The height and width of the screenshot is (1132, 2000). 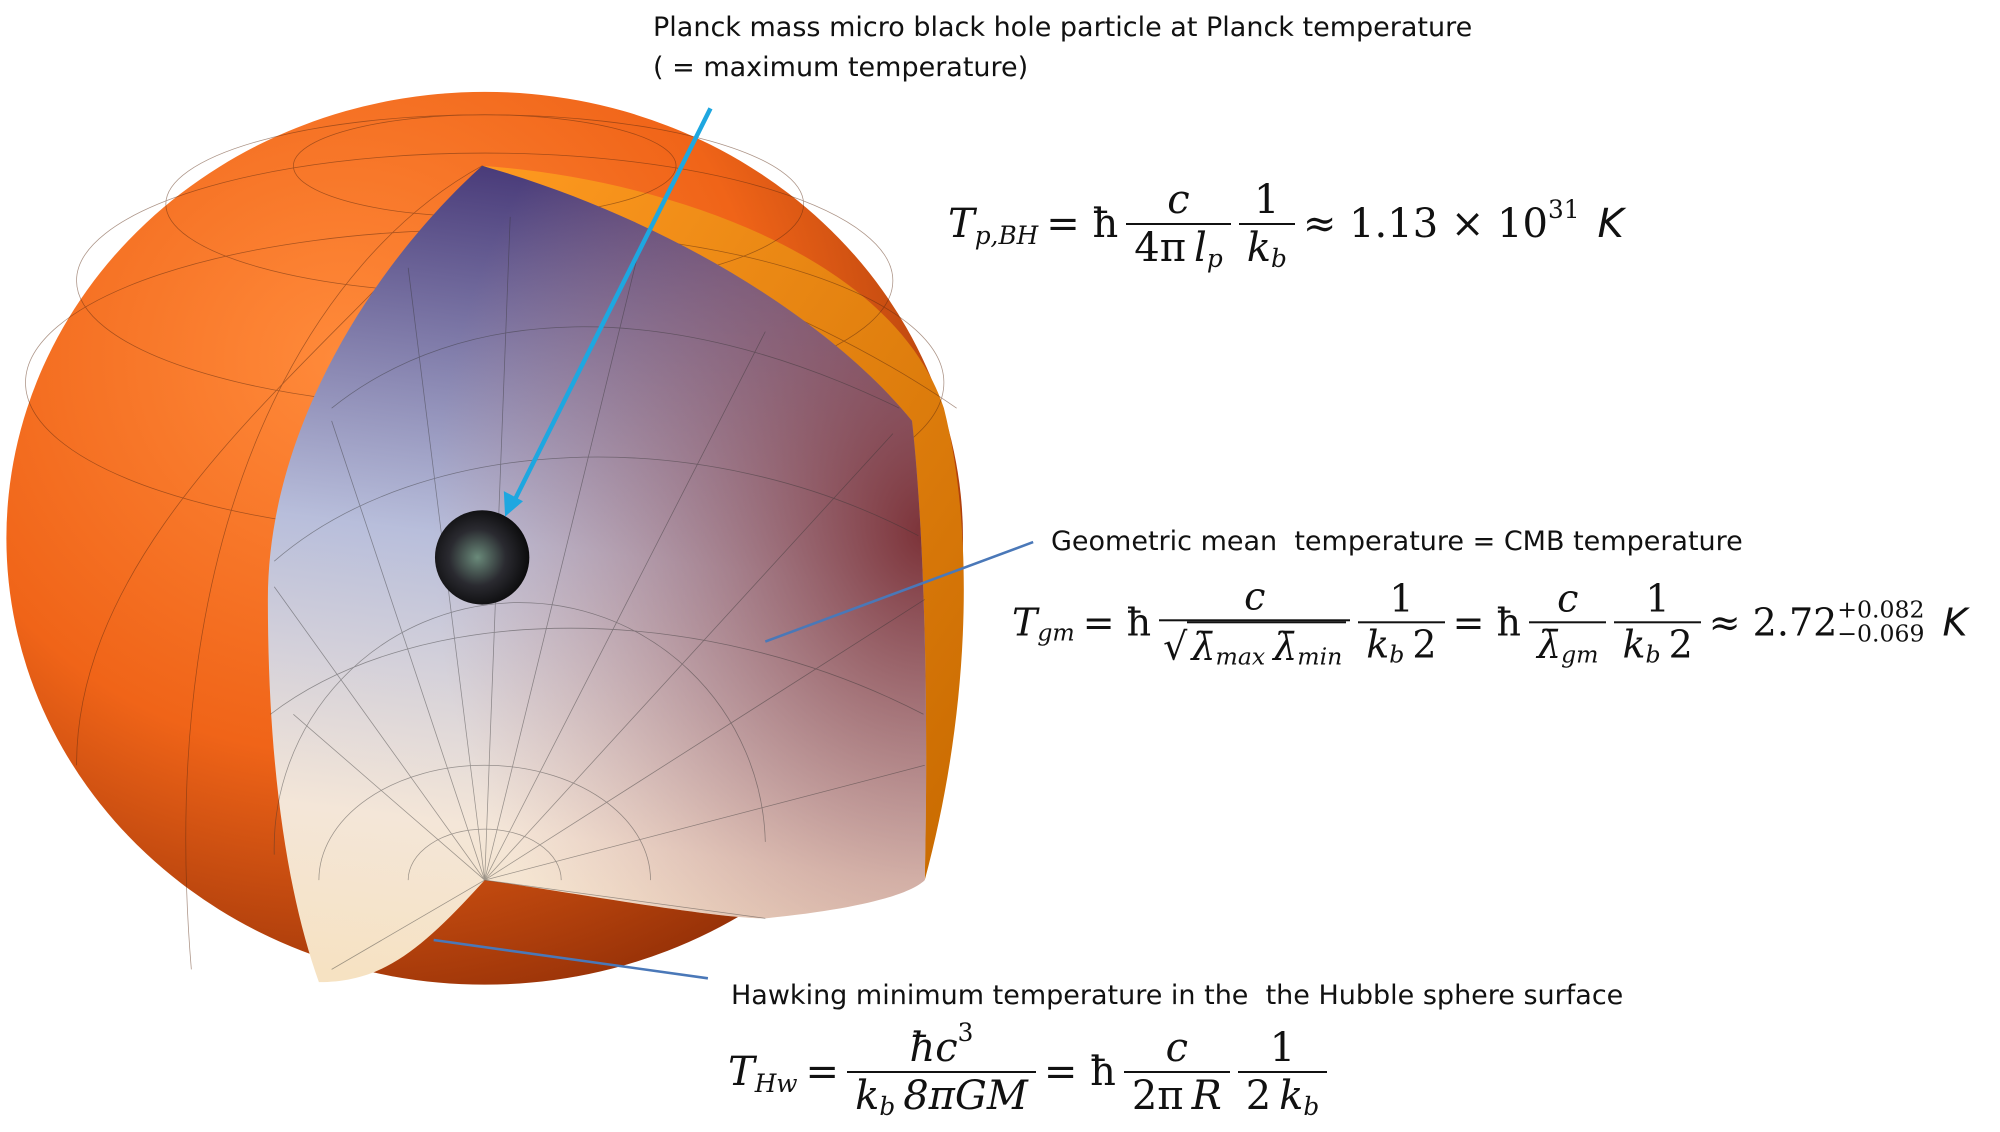 I want to click on black-hole-particle, so click(x=482, y=557).